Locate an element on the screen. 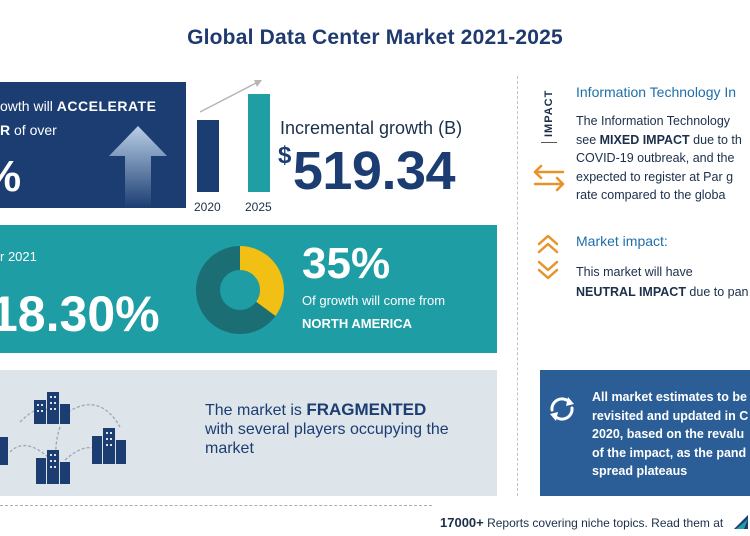 The image size is (750, 536). it-line-4-text: expected to register at Par g is located at coordinates (655, 176).